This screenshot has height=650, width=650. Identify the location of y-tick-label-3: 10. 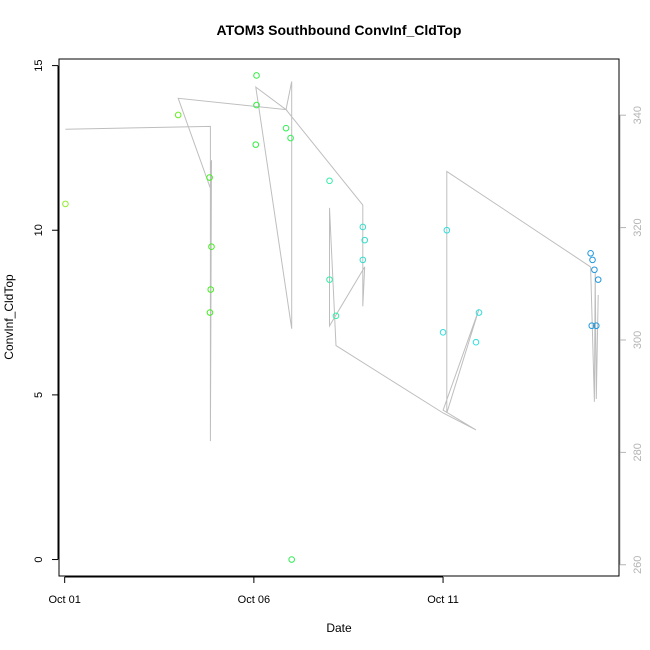
(39, 230).